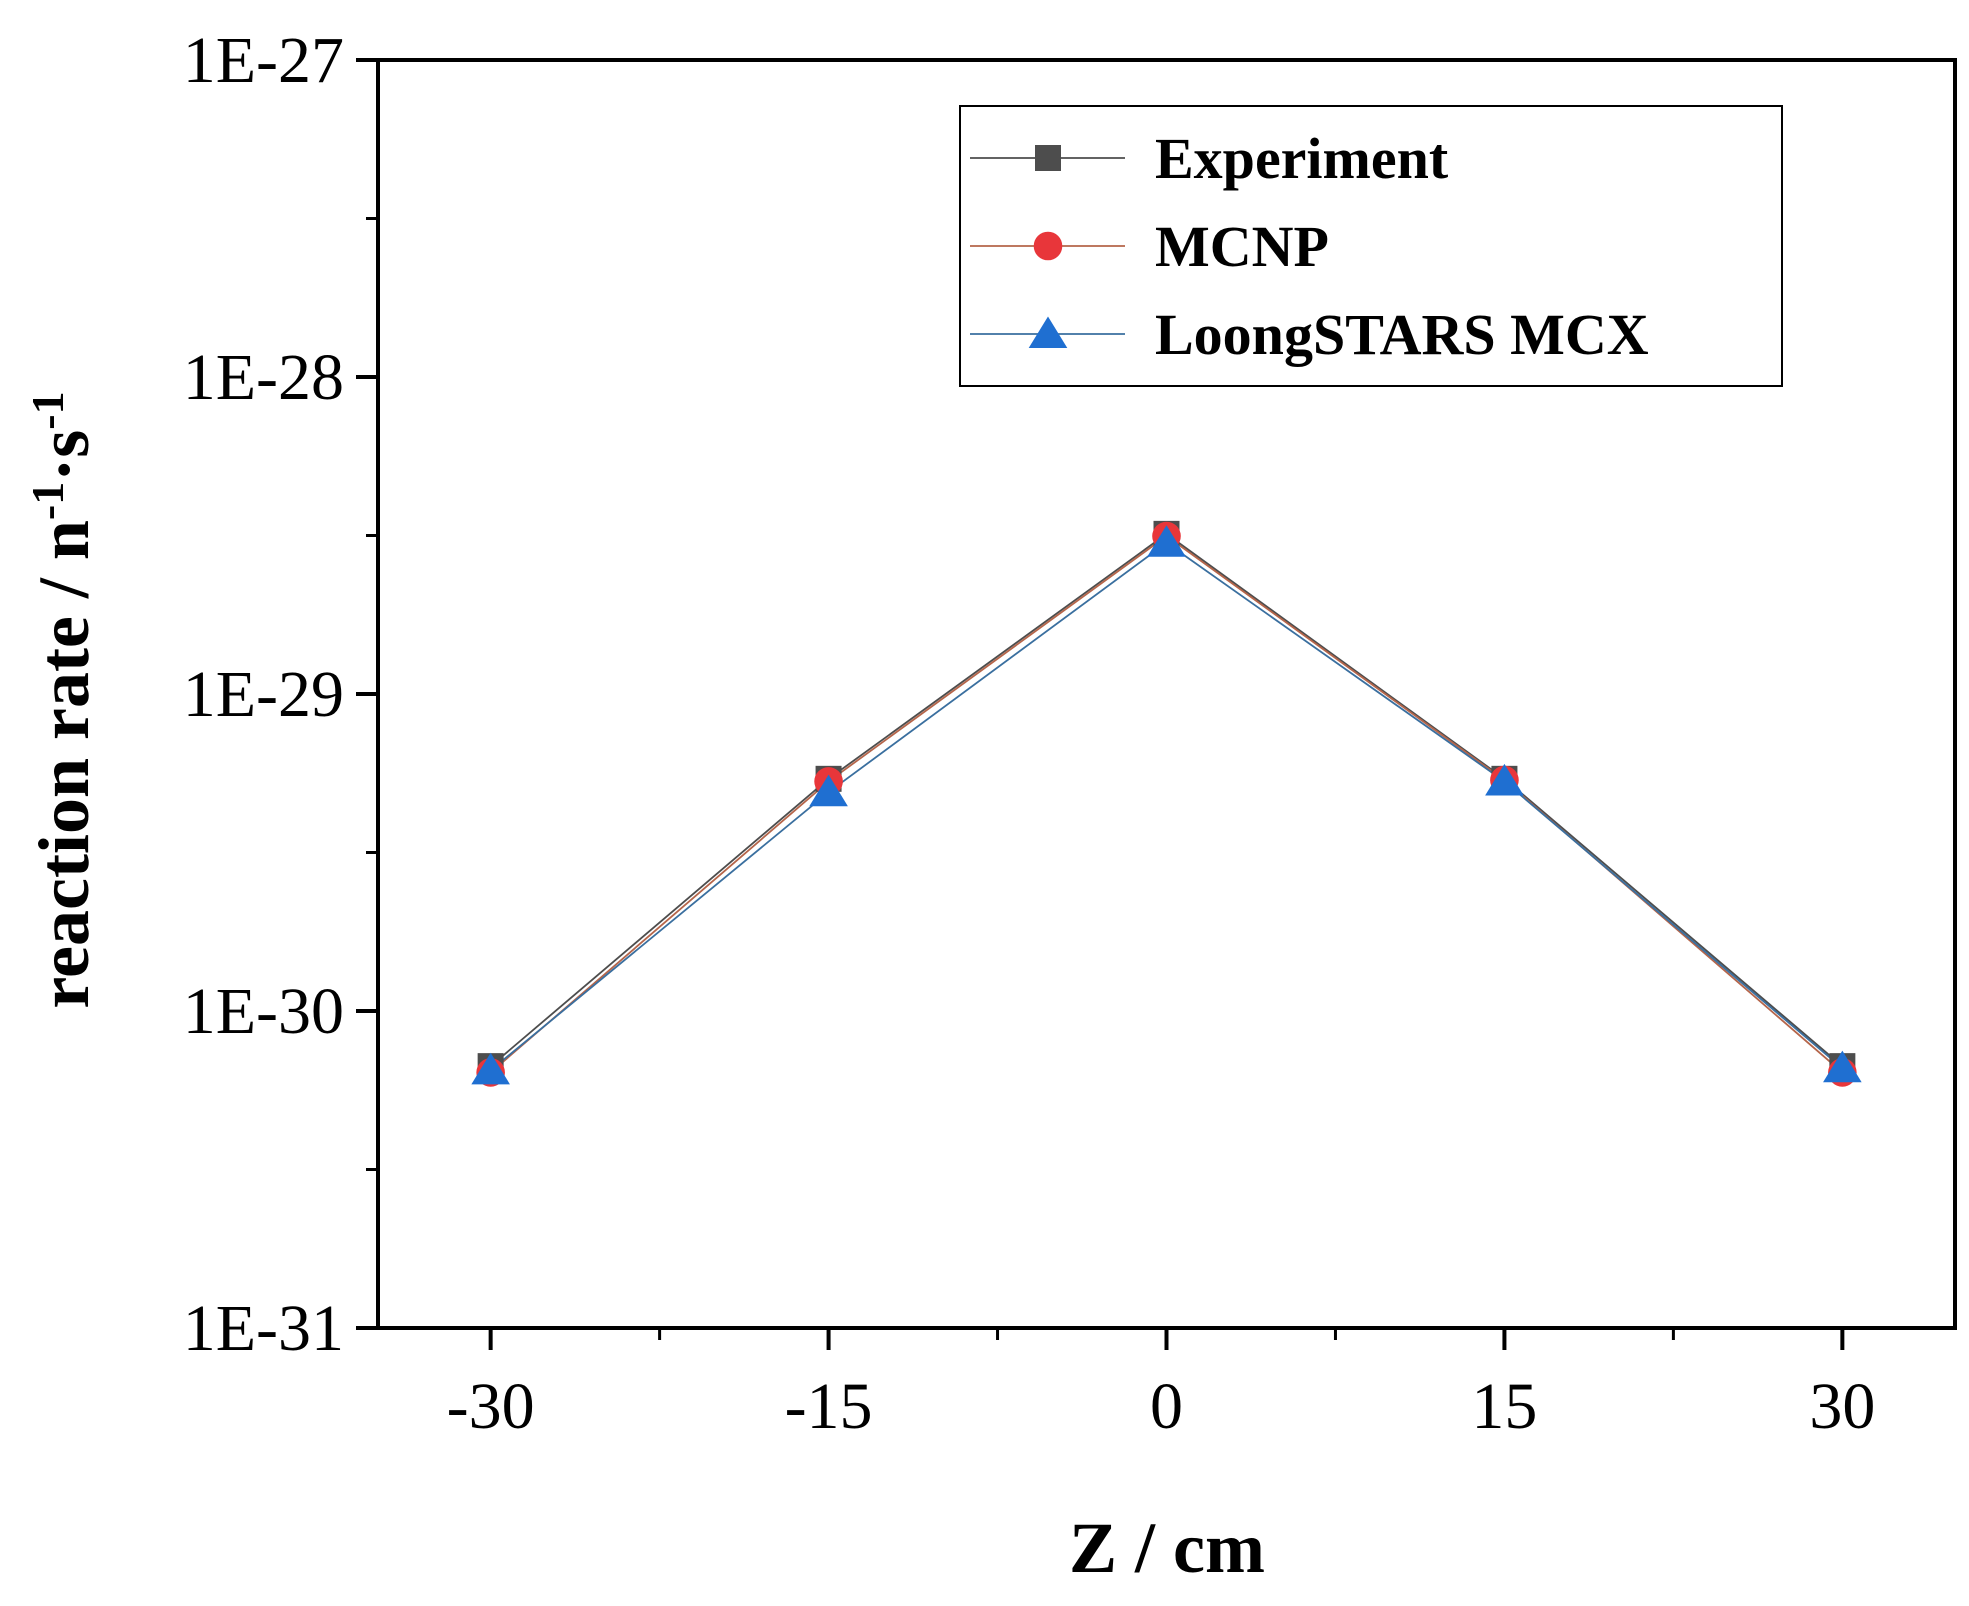 Image resolution: width=1969 pixels, height=1606 pixels. What do you see at coordinates (263, 694) in the screenshot?
I see `y-tick-label: 1E-29` at bounding box center [263, 694].